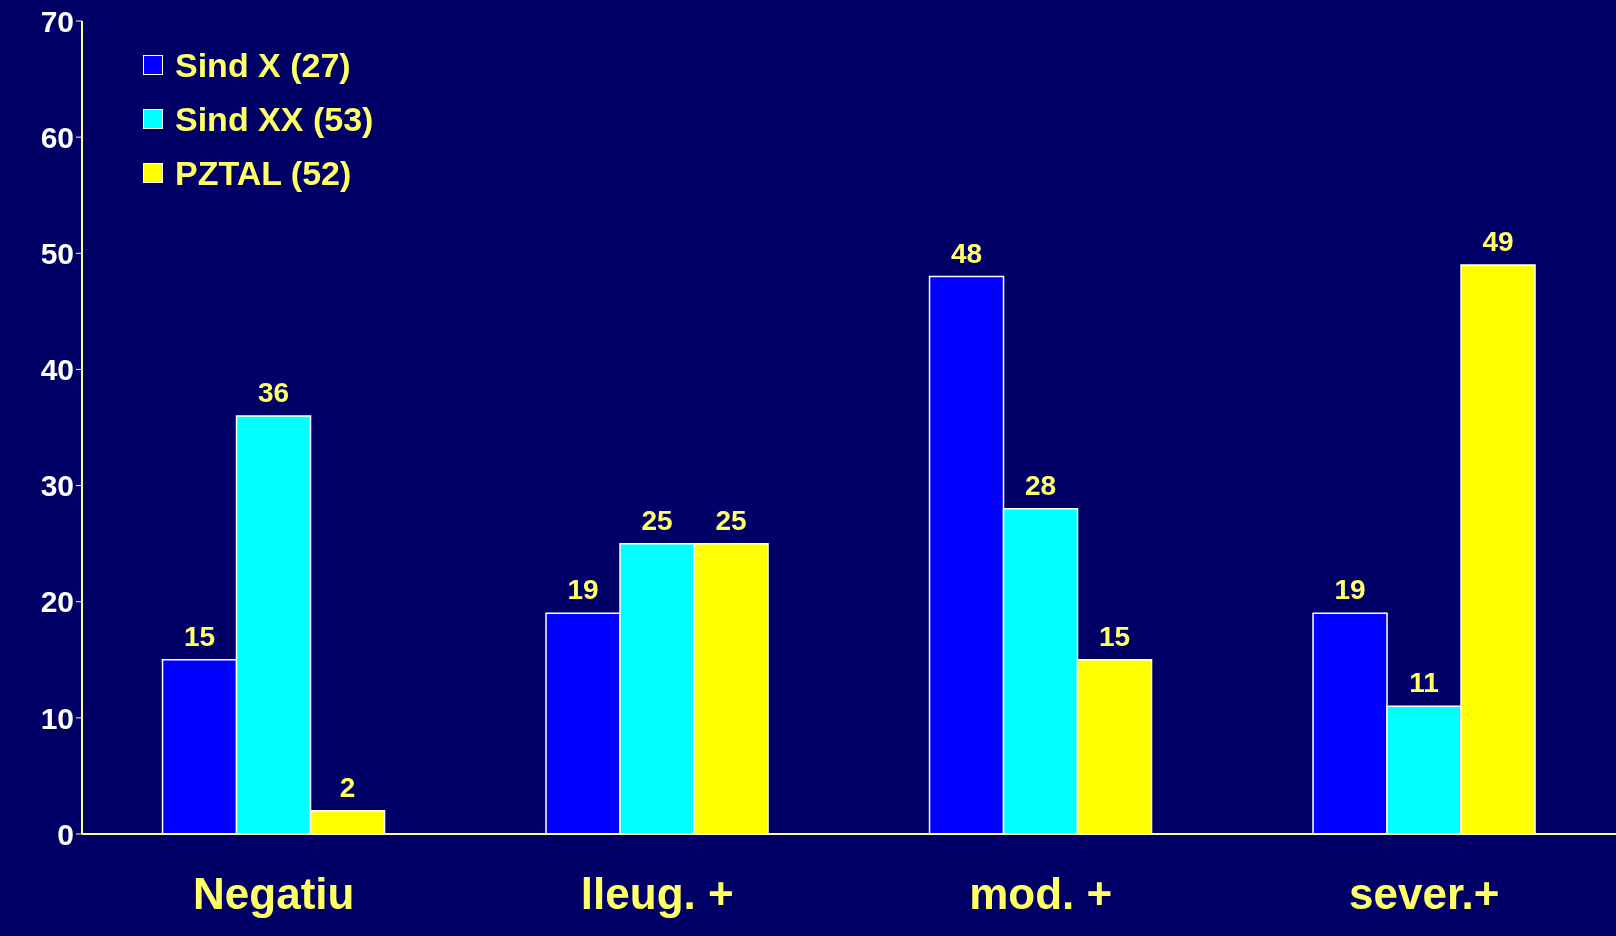 The height and width of the screenshot is (936, 1616). Describe the element at coordinates (57, 718) in the screenshot. I see `y-tick-label: 10` at that location.